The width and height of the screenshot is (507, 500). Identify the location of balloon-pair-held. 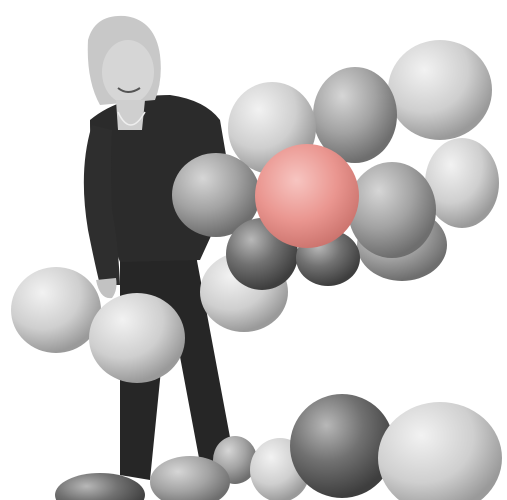
(98, 325).